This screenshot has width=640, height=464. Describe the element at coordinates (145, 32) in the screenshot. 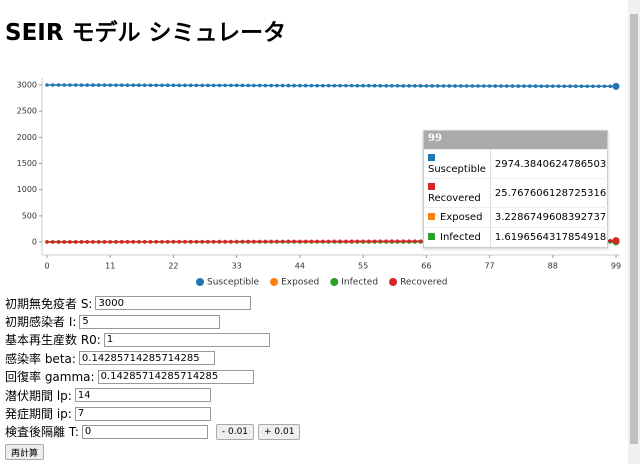

I see `page-title: SEIR モデル シミュレータ` at that location.